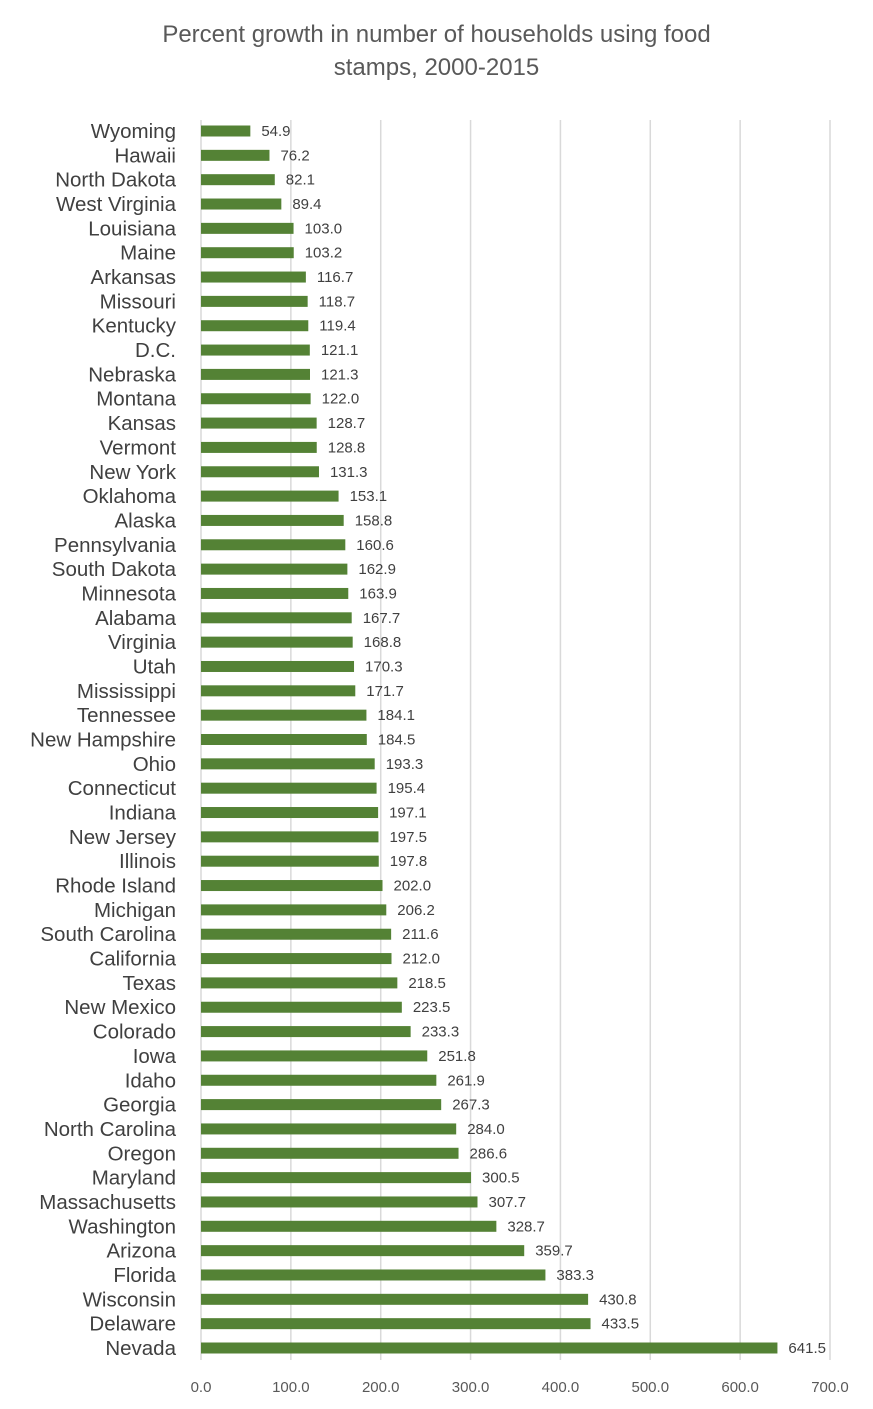  What do you see at coordinates (382, 618) in the screenshot?
I see `data-label: 167.7` at bounding box center [382, 618].